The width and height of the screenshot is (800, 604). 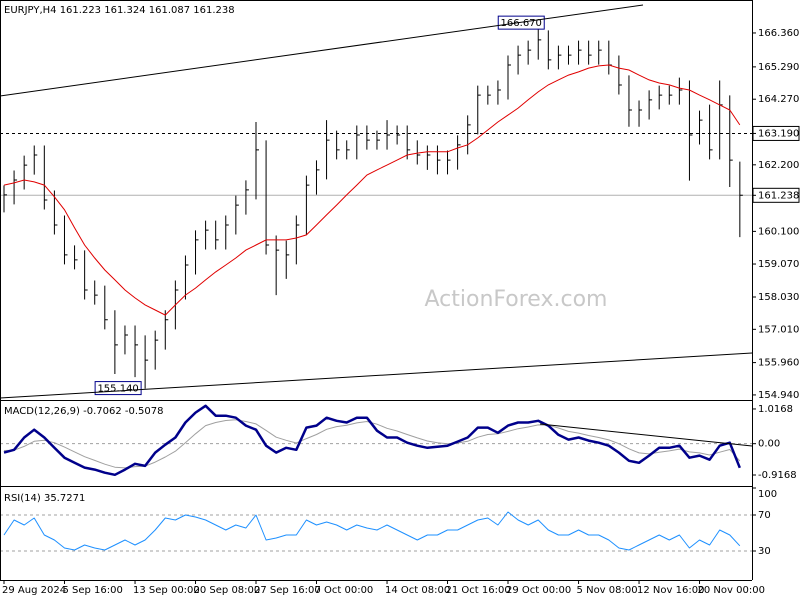 I want to click on x-tick-label: 20 Sep 08:00, so click(x=227, y=590).